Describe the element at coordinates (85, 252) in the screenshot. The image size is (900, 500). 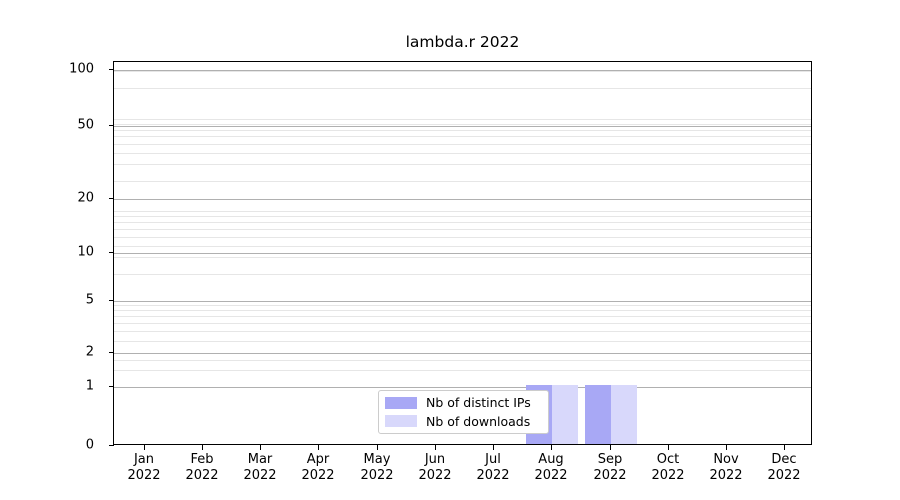
I see `y-axis-tick-label: 10` at that location.